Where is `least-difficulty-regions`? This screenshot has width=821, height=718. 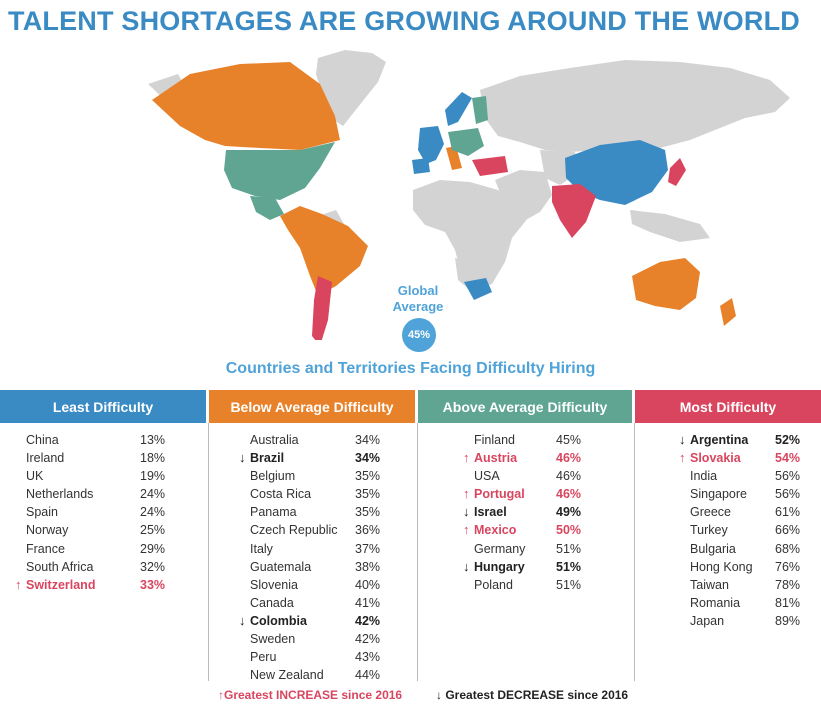 least-difficulty-regions is located at coordinates (540, 196).